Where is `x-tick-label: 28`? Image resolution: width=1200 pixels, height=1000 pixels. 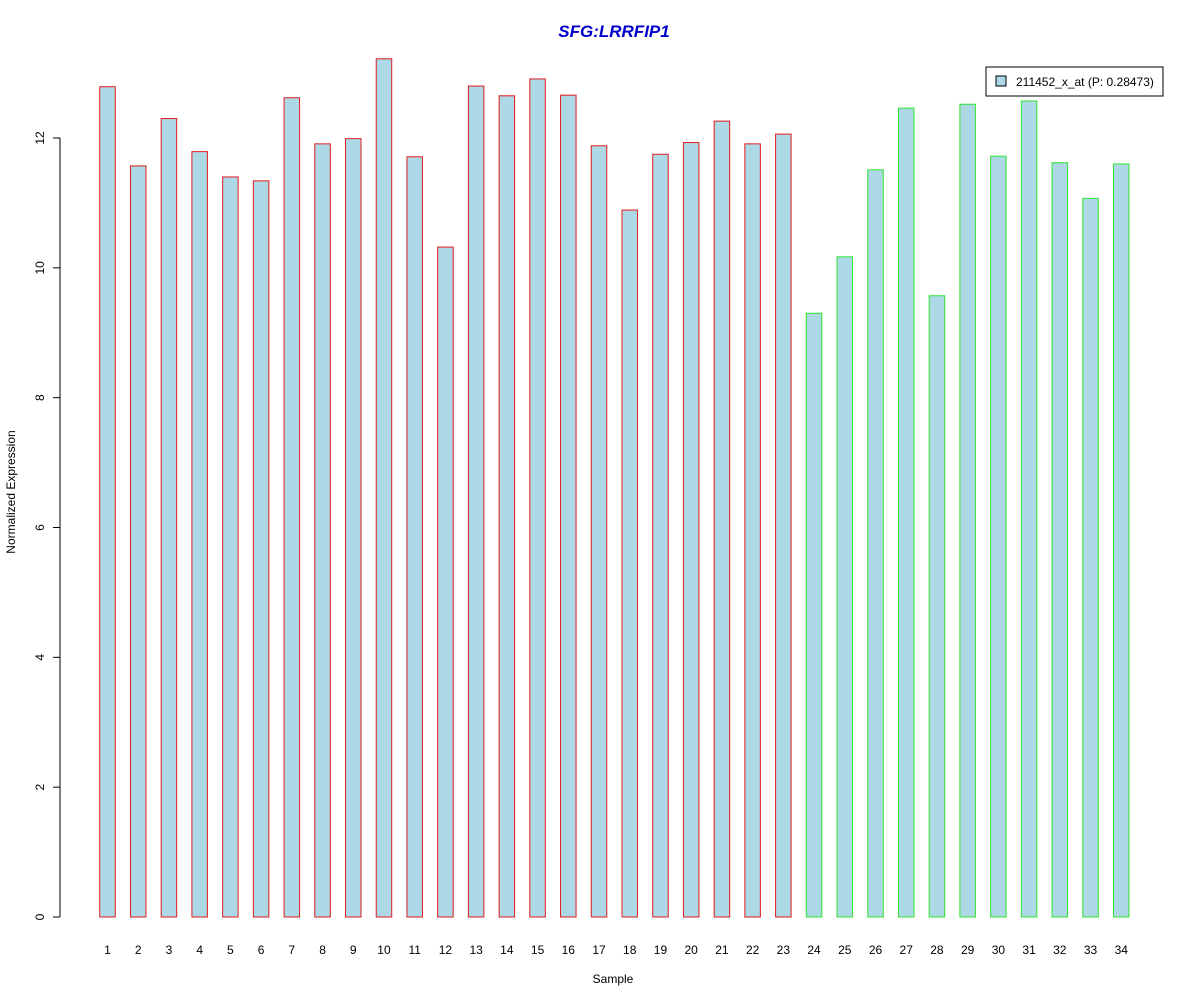
x-tick-label: 28 is located at coordinates (937, 950).